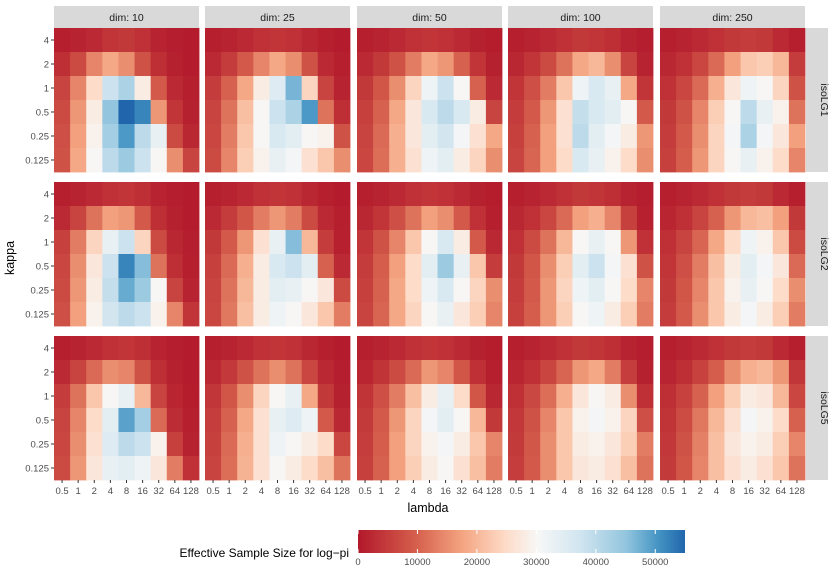 Image resolution: width=830 pixels, height=586 pixels. What do you see at coordinates (797, 491) in the screenshot?
I see `x-tick-label: 128` at bounding box center [797, 491].